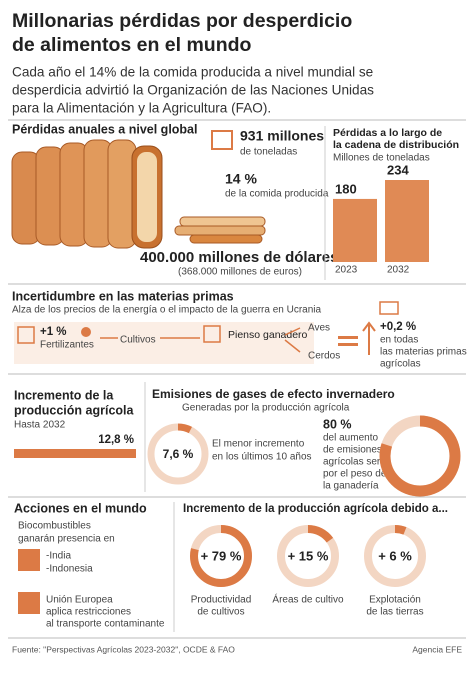 Image resolution: width=474 pixels, height=676 pixels. Describe the element at coordinates (369, 338) in the screenshot. I see `up-arrow` at that location.